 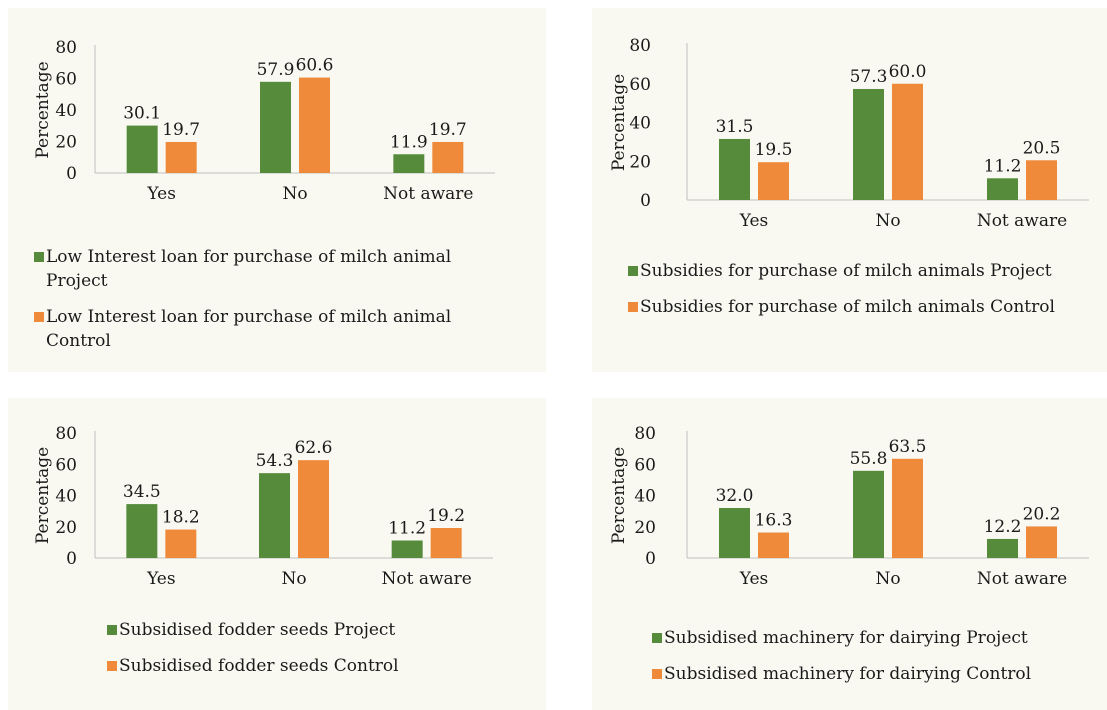 I want to click on data-label: 16.3, so click(x=774, y=521).